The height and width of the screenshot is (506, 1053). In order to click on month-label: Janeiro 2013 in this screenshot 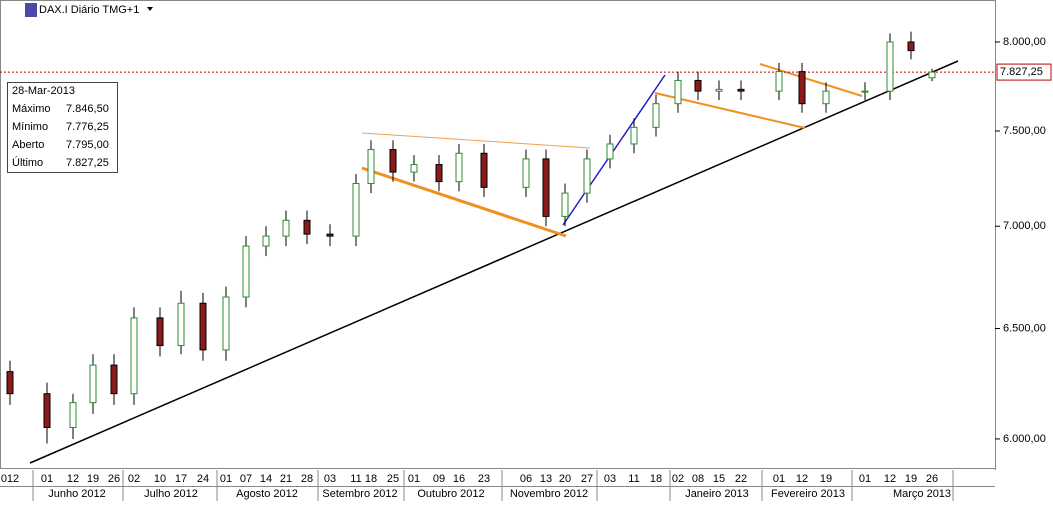, I will do `click(717, 494)`.